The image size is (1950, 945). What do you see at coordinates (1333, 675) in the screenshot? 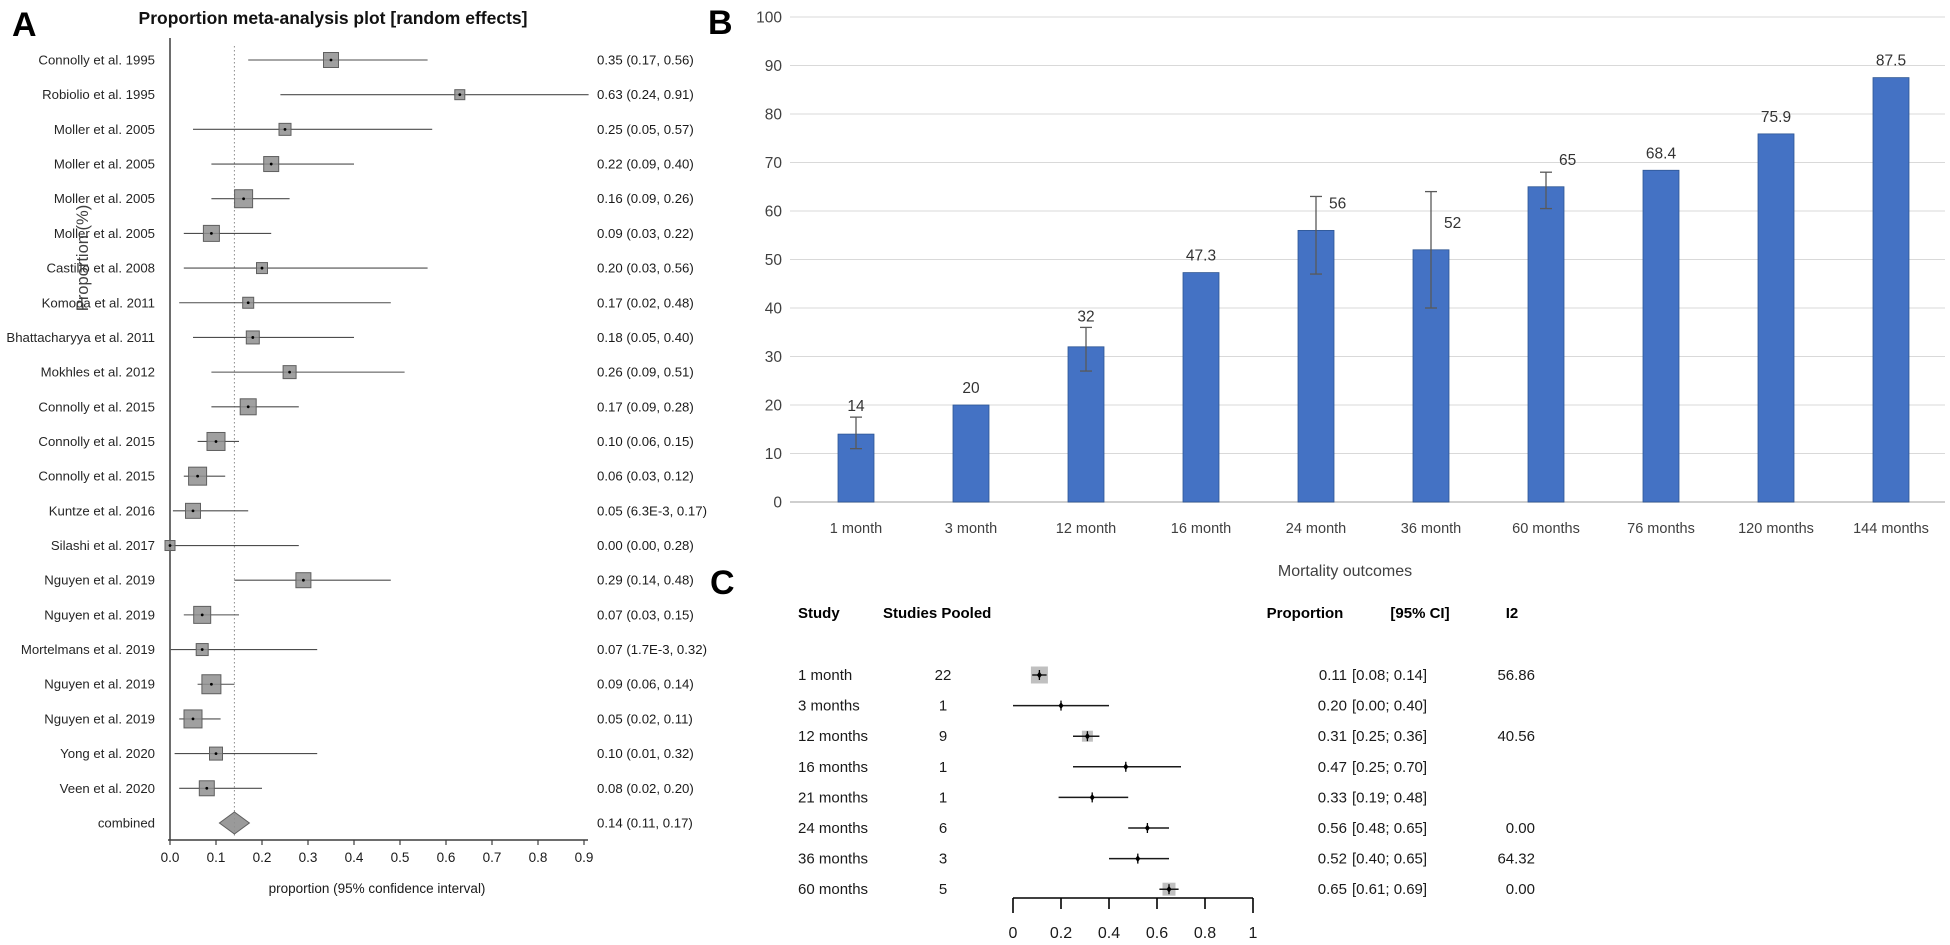
I see `row-proportion: 0.11` at bounding box center [1333, 675].